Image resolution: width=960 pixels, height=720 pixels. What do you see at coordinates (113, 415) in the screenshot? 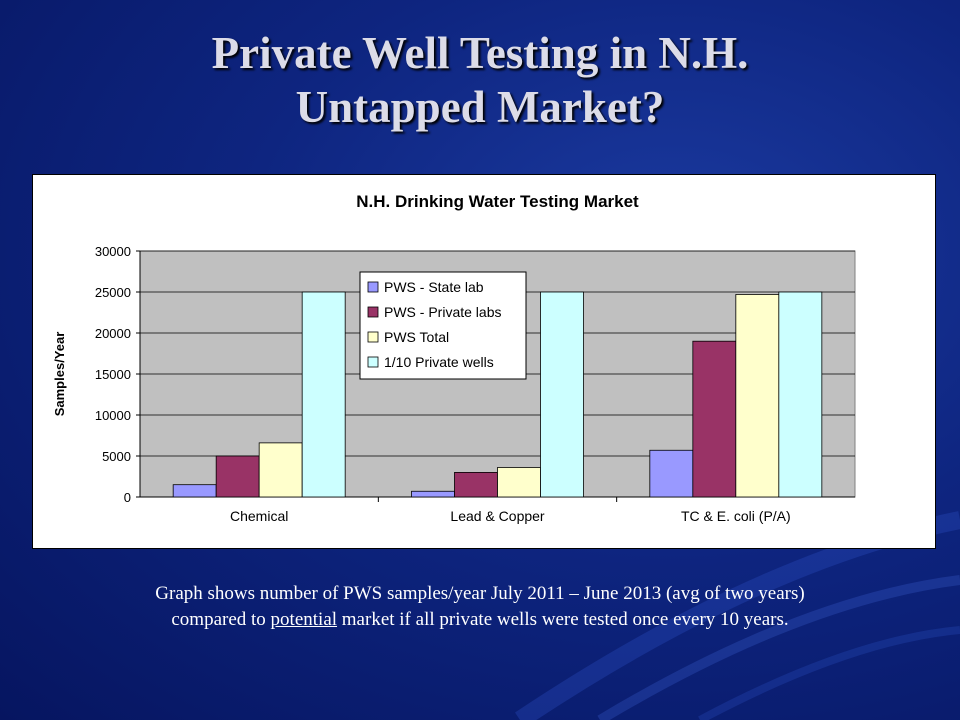
I see `y-tick-label: 10000` at bounding box center [113, 415].